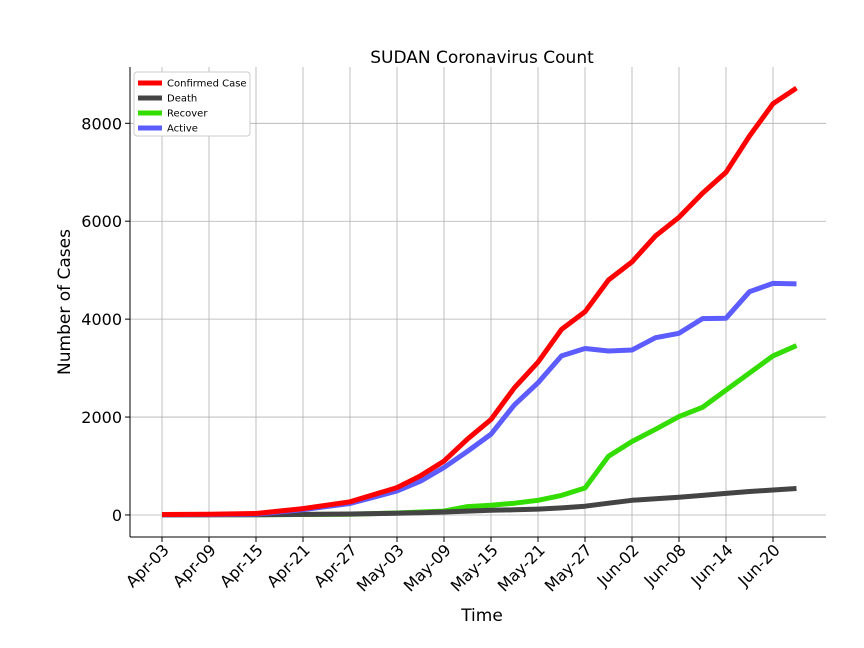 This screenshot has width=864, height=648. What do you see at coordinates (207, 84) in the screenshot?
I see `legend-label: Confirmed Case` at bounding box center [207, 84].